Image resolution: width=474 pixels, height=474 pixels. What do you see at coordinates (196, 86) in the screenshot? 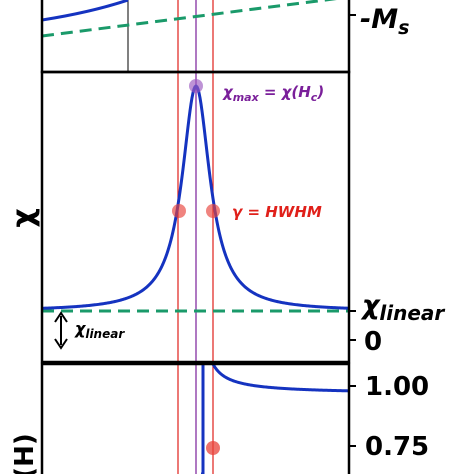
I see `peak-marker` at bounding box center [196, 86].